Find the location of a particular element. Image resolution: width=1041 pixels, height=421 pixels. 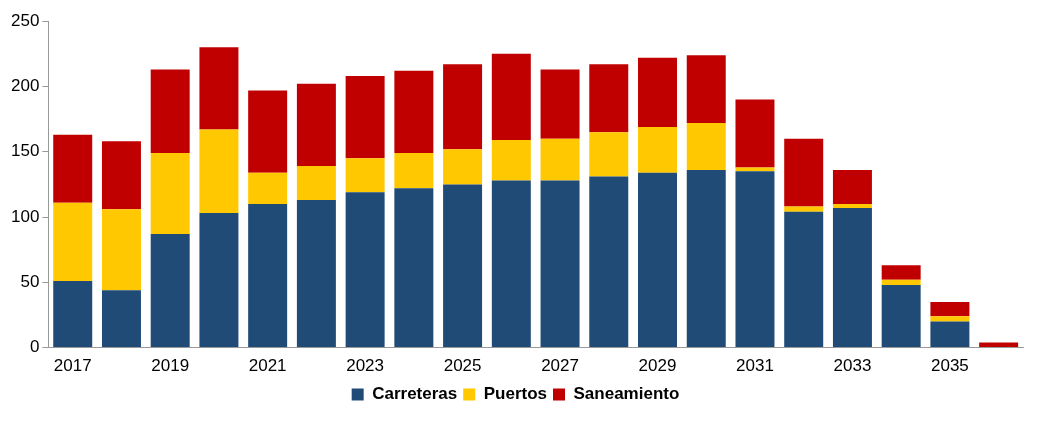

x-tick-label: 2023 is located at coordinates (365, 366).